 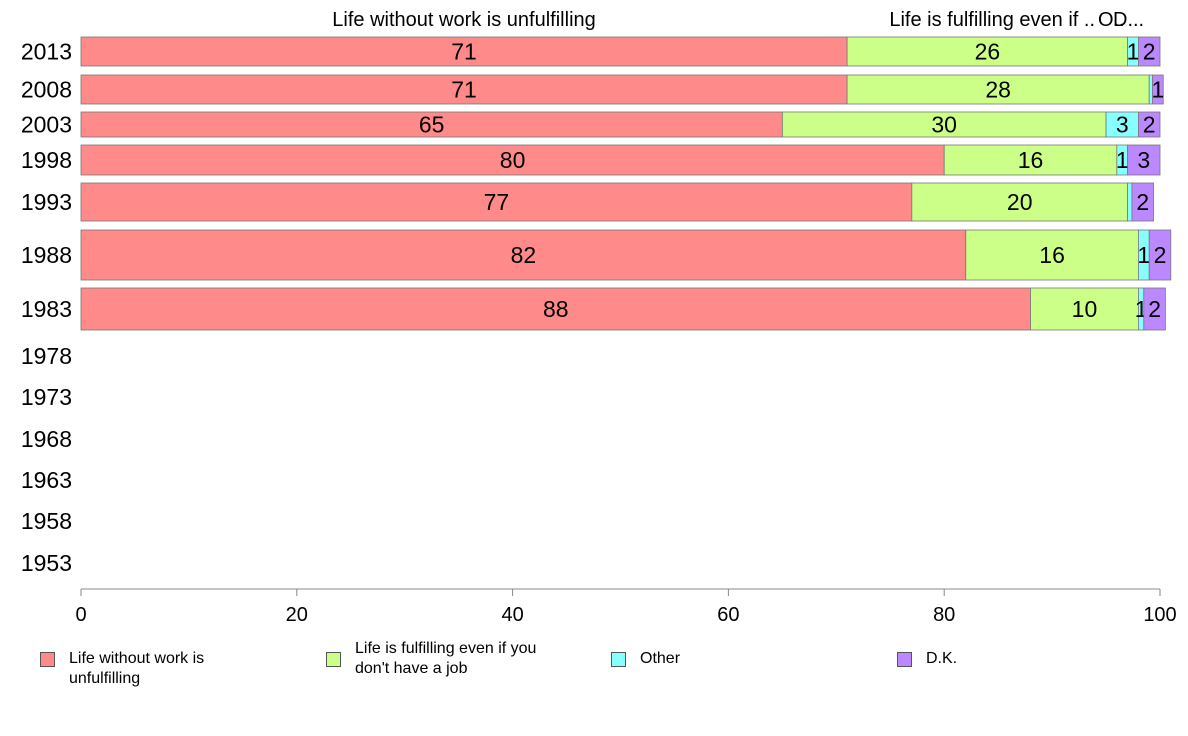 I want to click on data-label-2008-series-3: 1, so click(x=1157, y=90).